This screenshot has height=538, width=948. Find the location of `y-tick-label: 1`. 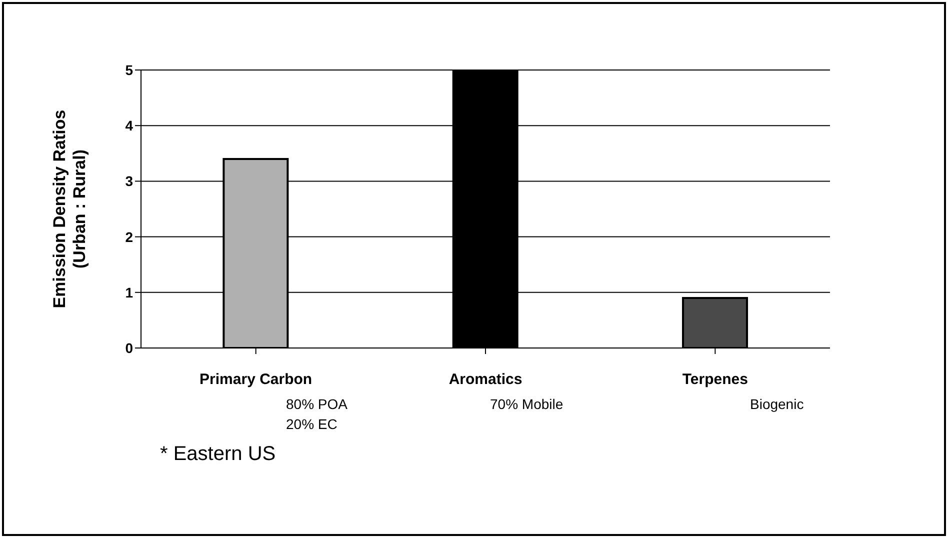

y-tick-label: 1 is located at coordinates (129, 292).